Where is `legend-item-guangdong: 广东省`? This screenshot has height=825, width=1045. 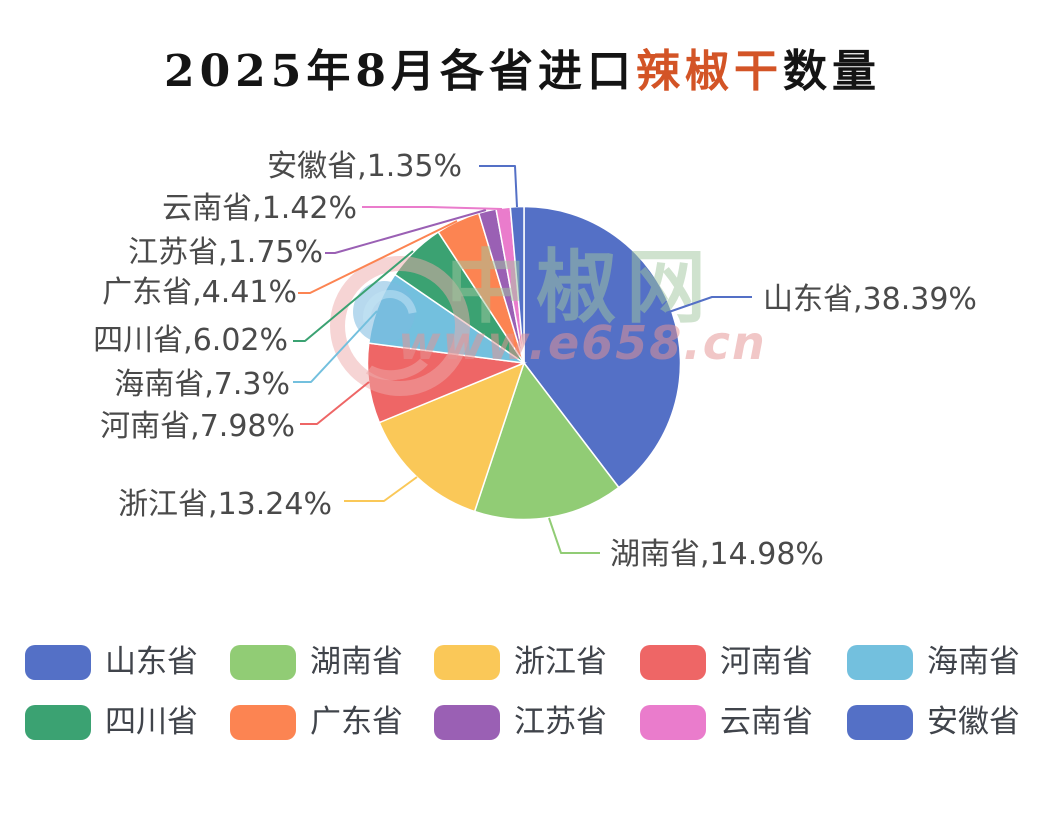 legend-item-guangdong: 广东省 is located at coordinates (316, 722).